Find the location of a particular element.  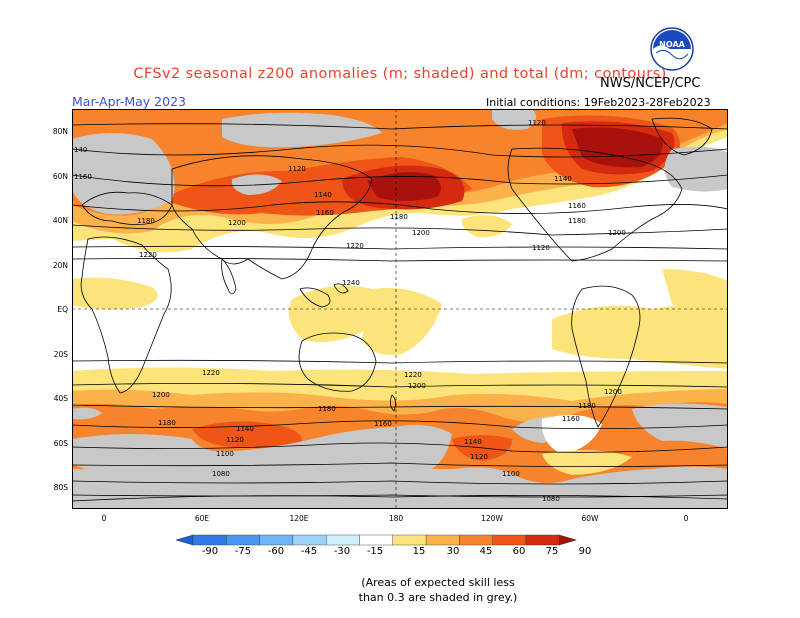

lon-label: 120E is located at coordinates (299, 518).